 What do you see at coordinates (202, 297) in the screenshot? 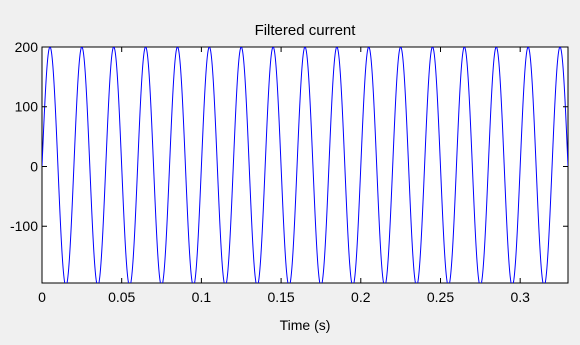
I see `x-tick-label: 0.1` at bounding box center [202, 297].